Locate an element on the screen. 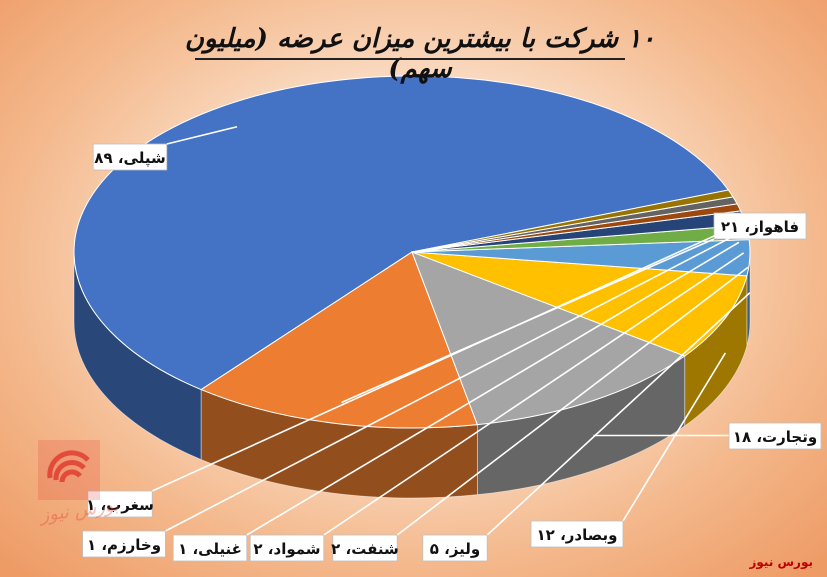  data-label-6: شمواد، ۲ is located at coordinates (286, 549).